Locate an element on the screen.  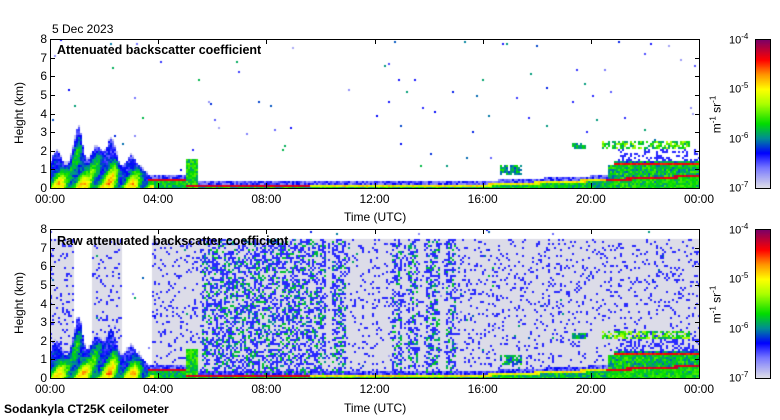
y-tick-label: 1 is located at coordinates (43, 169).